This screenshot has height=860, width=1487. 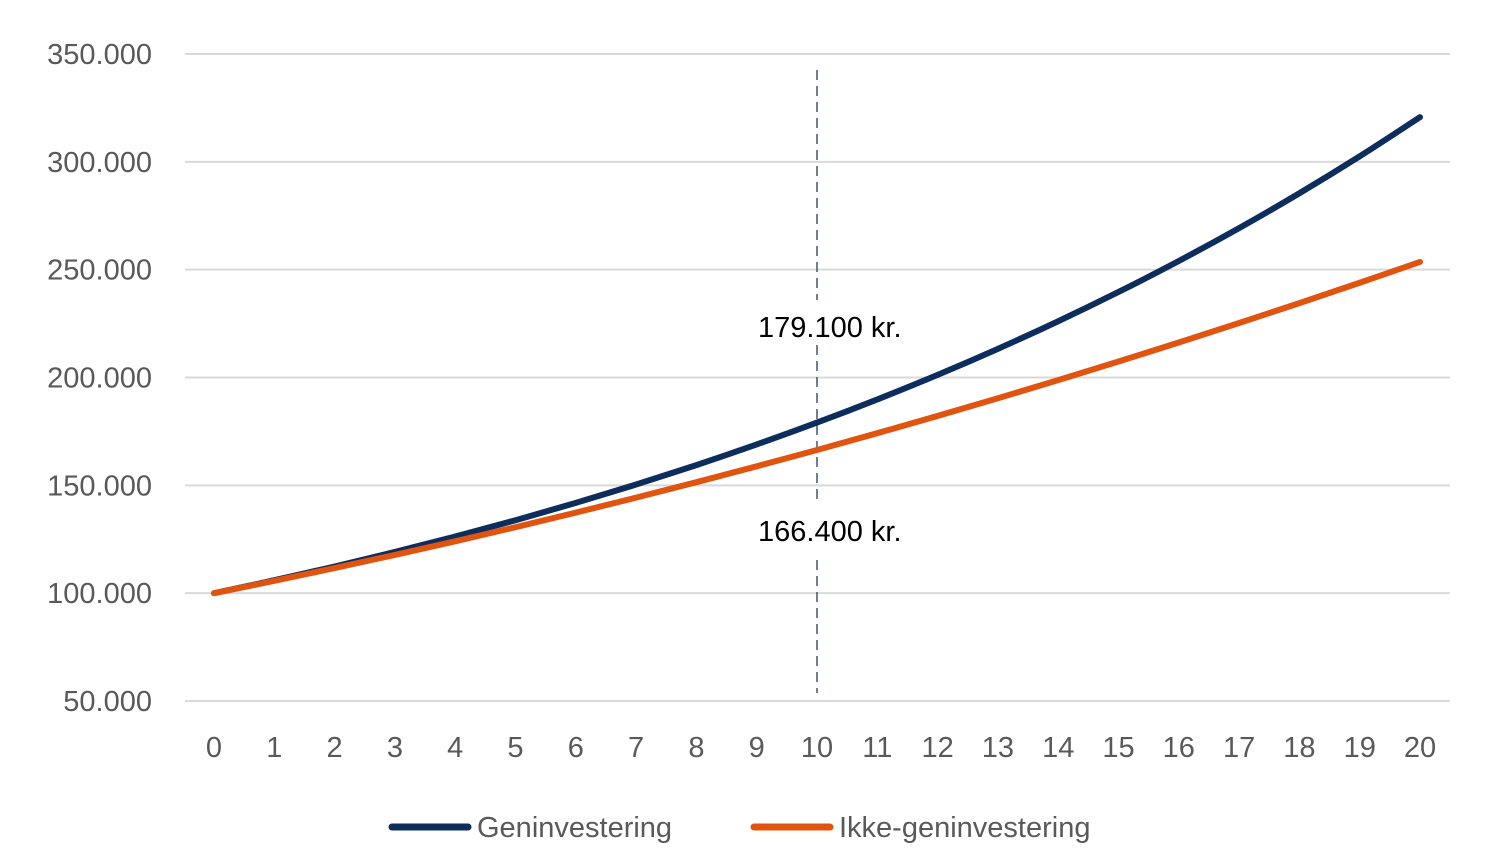 I want to click on x-tick-label: 13, so click(x=998, y=748).